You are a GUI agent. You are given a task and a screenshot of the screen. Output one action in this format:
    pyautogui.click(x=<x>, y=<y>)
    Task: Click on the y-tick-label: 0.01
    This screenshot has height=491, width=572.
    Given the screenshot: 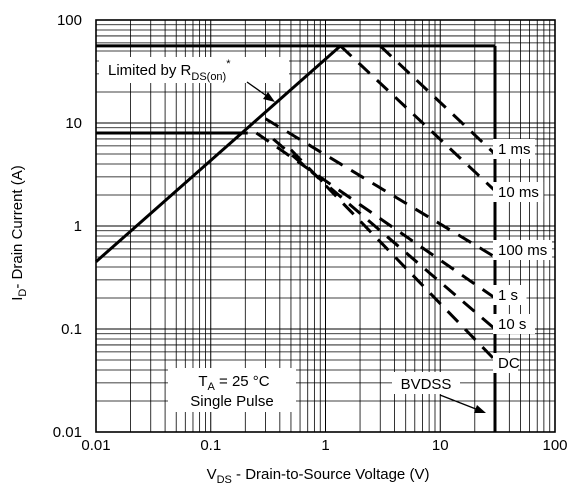 What is the action you would take?
    pyautogui.click(x=67, y=432)
    